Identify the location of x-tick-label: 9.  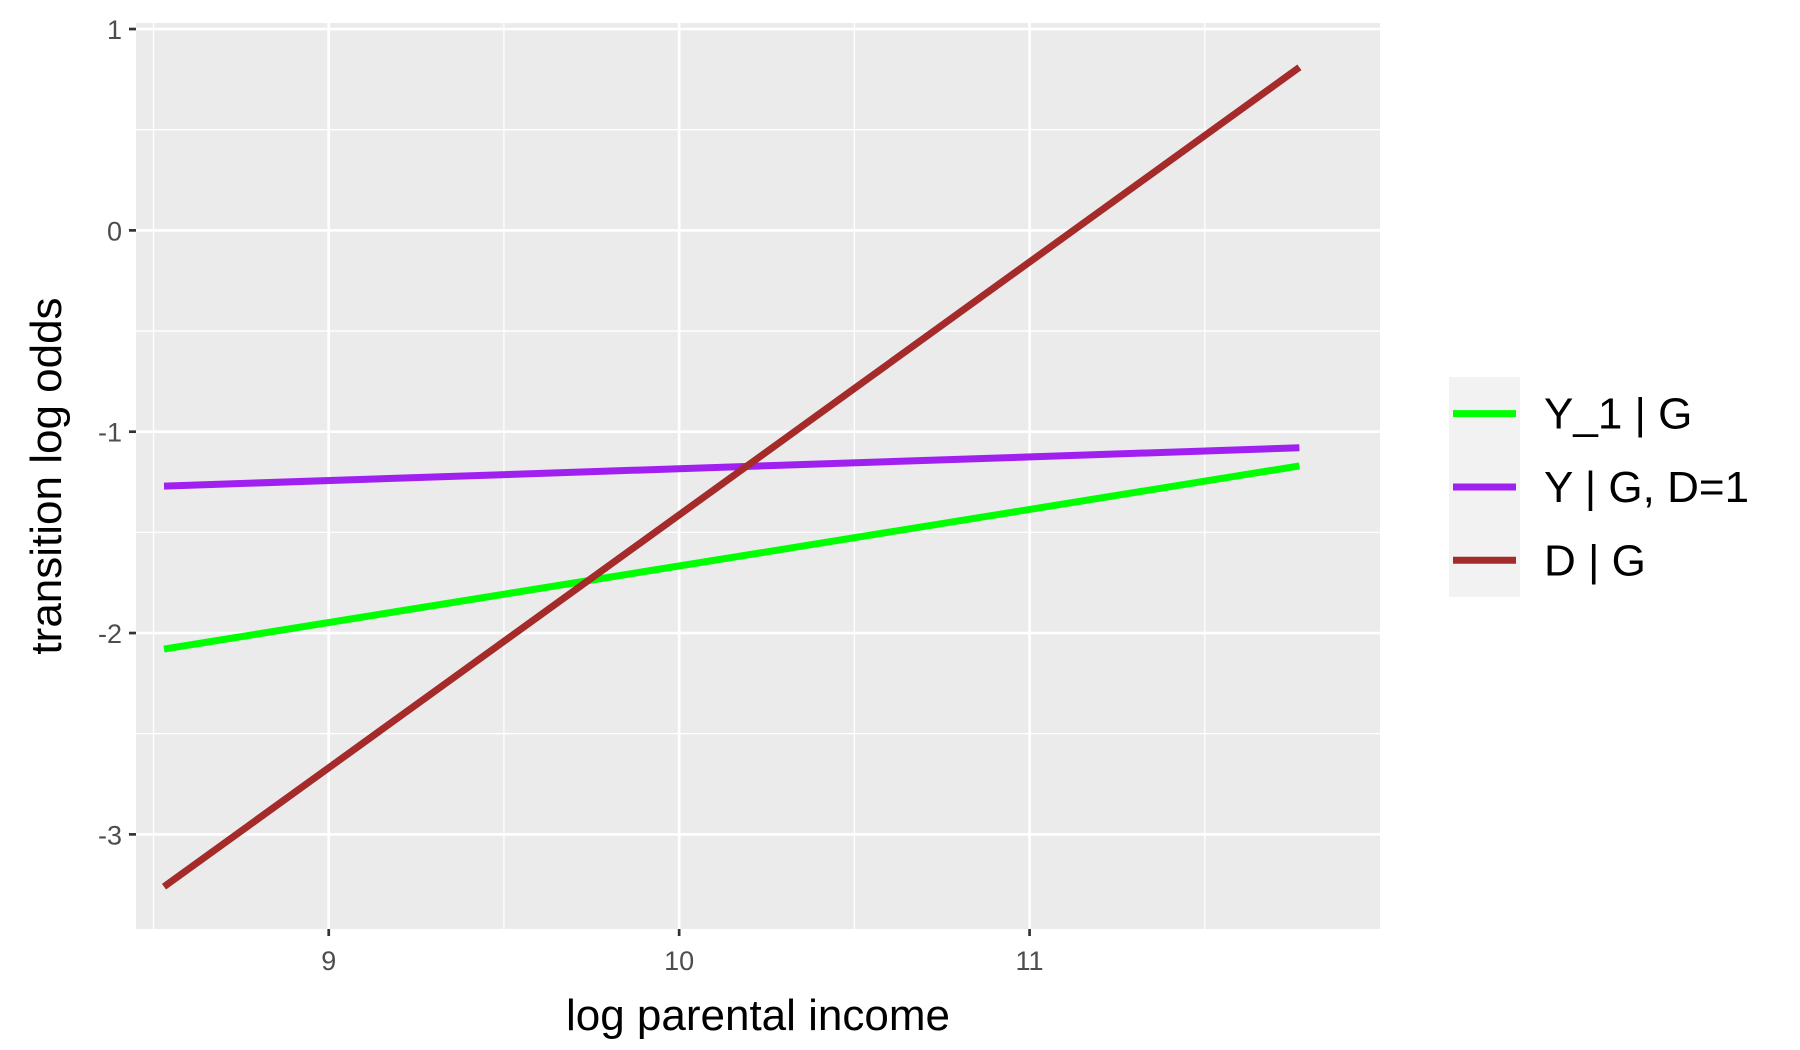
(328, 961).